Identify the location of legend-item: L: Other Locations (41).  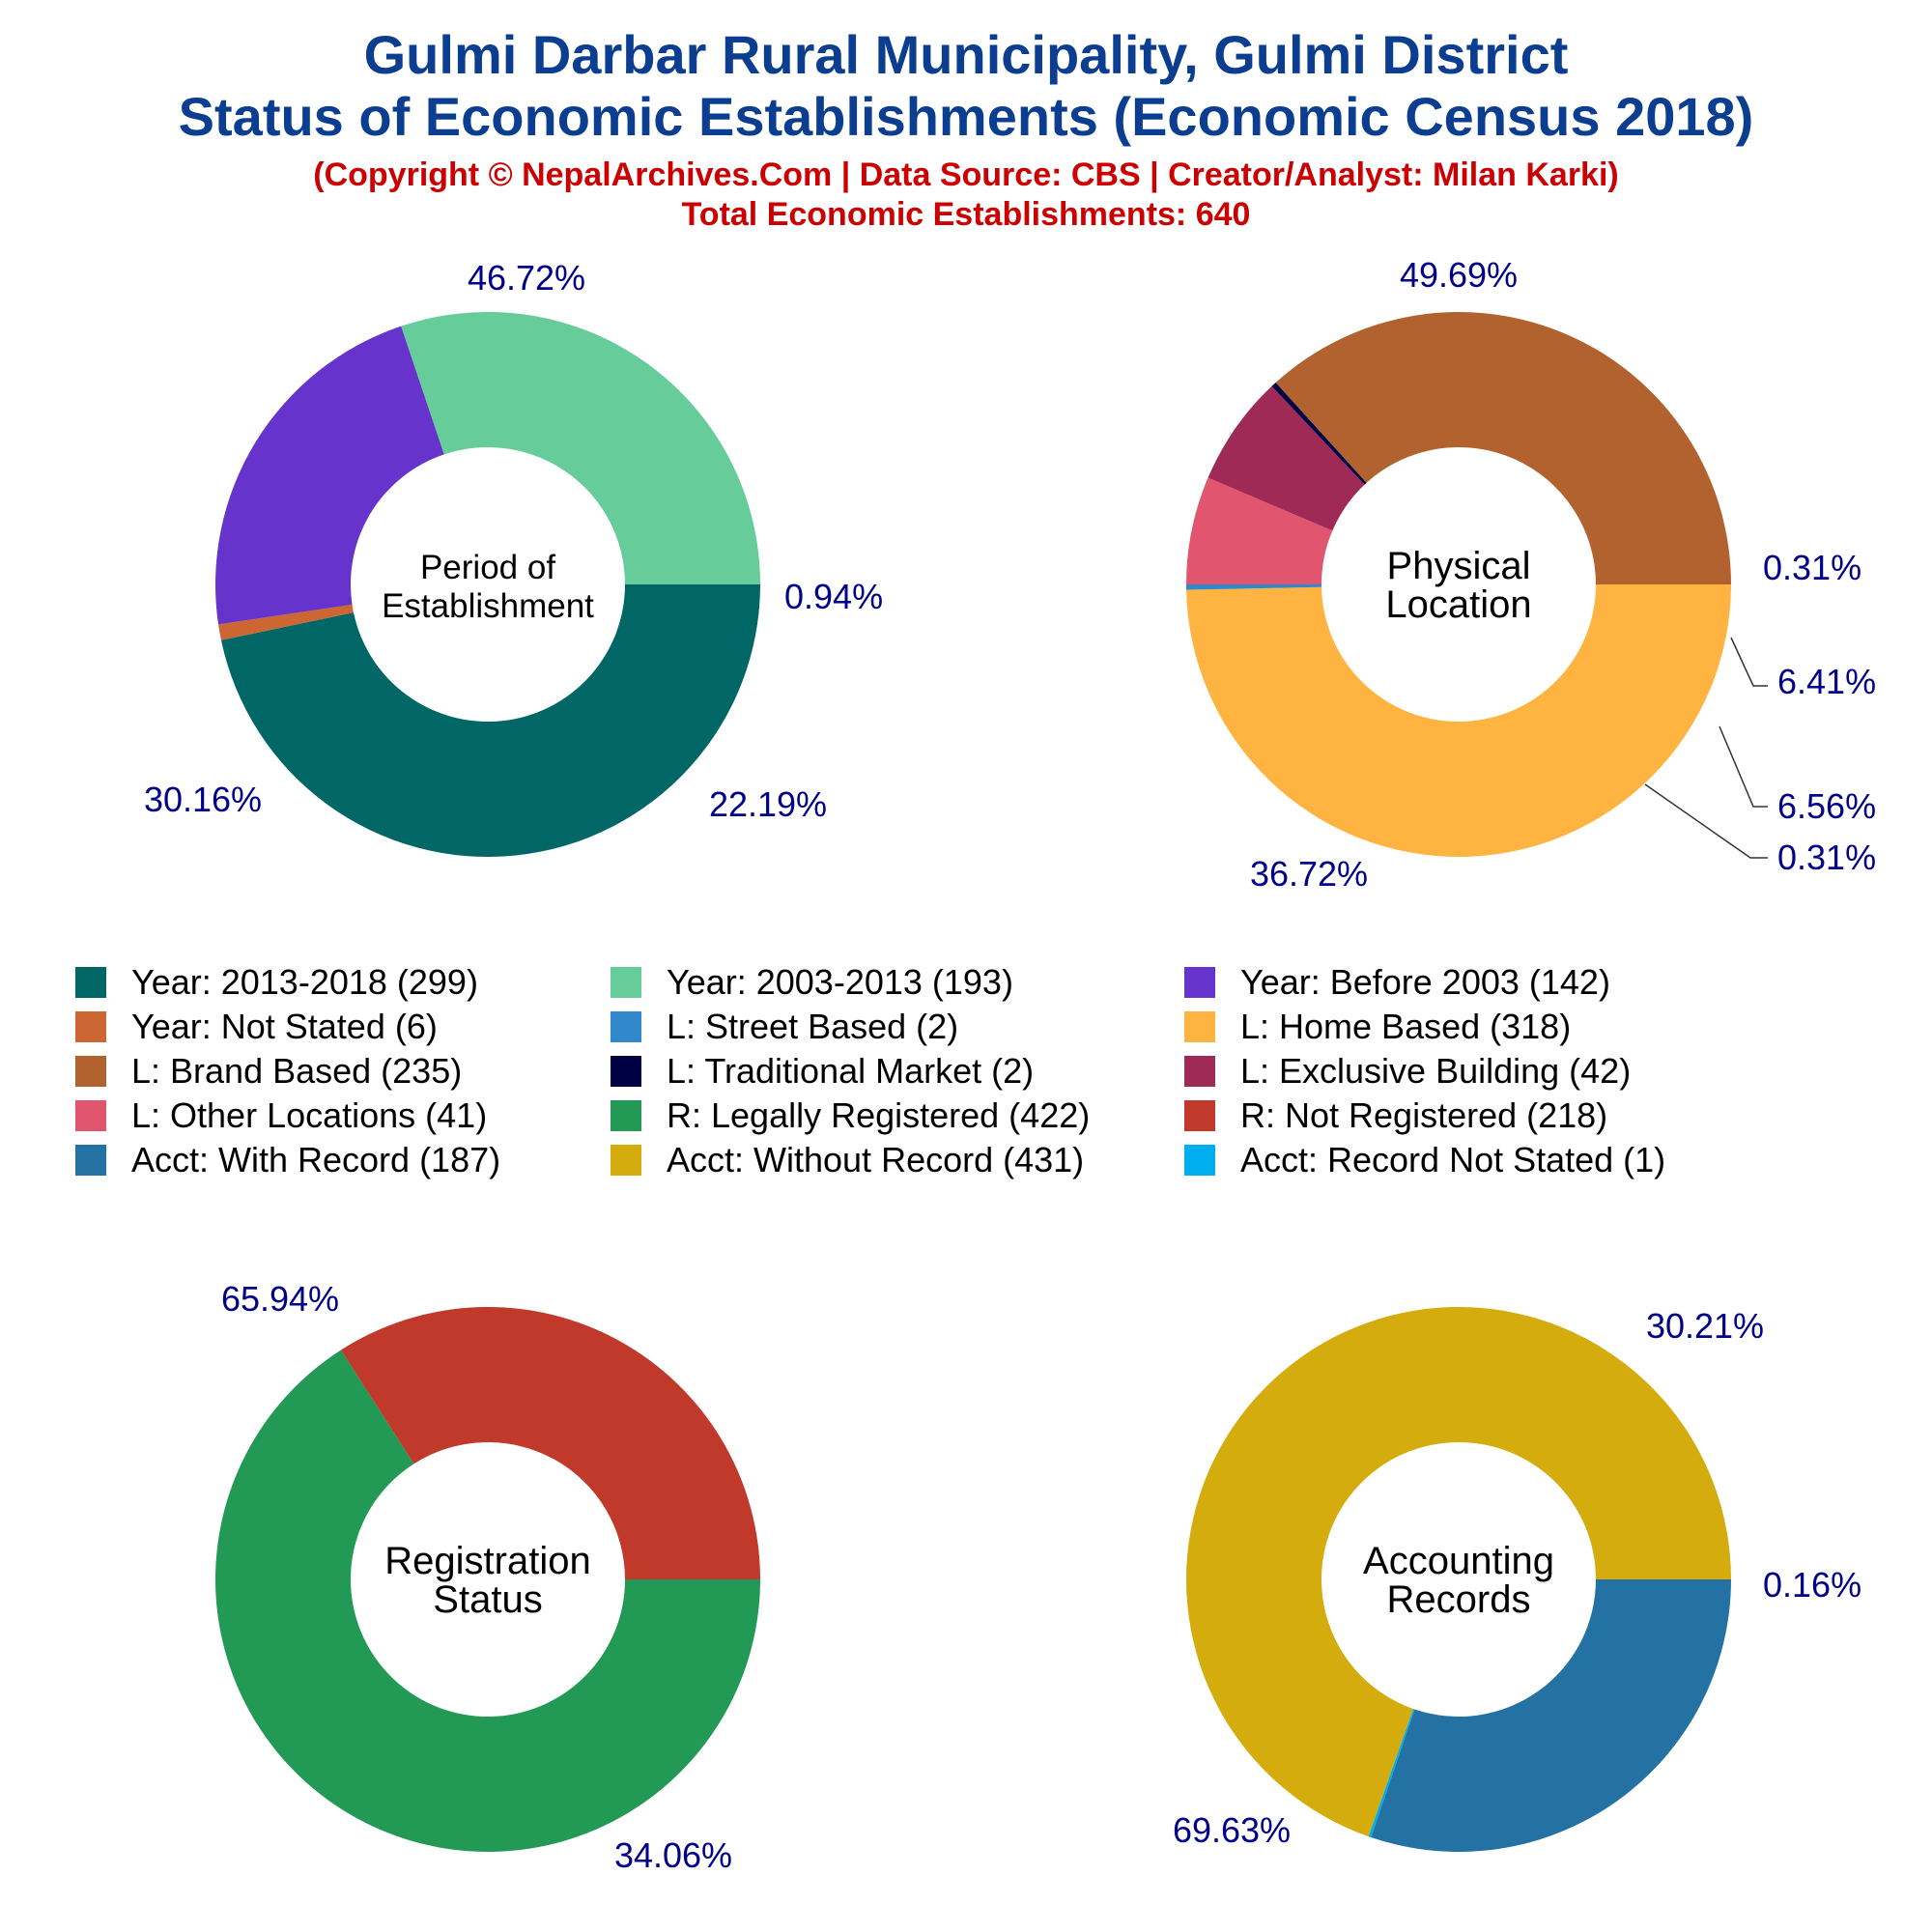
(343, 1115).